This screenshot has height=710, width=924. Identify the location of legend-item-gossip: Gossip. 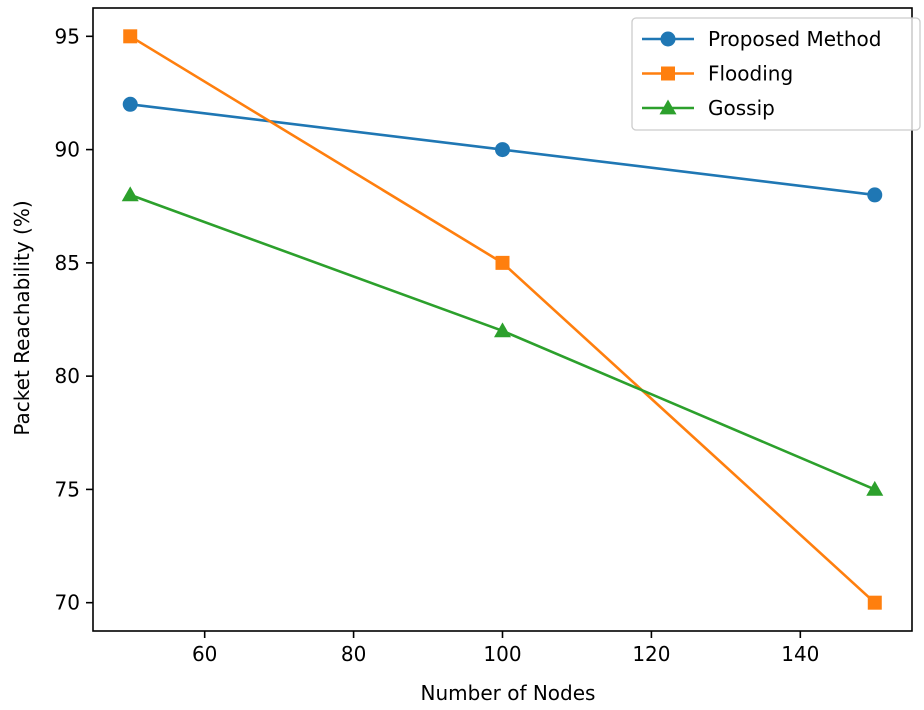
(708, 108).